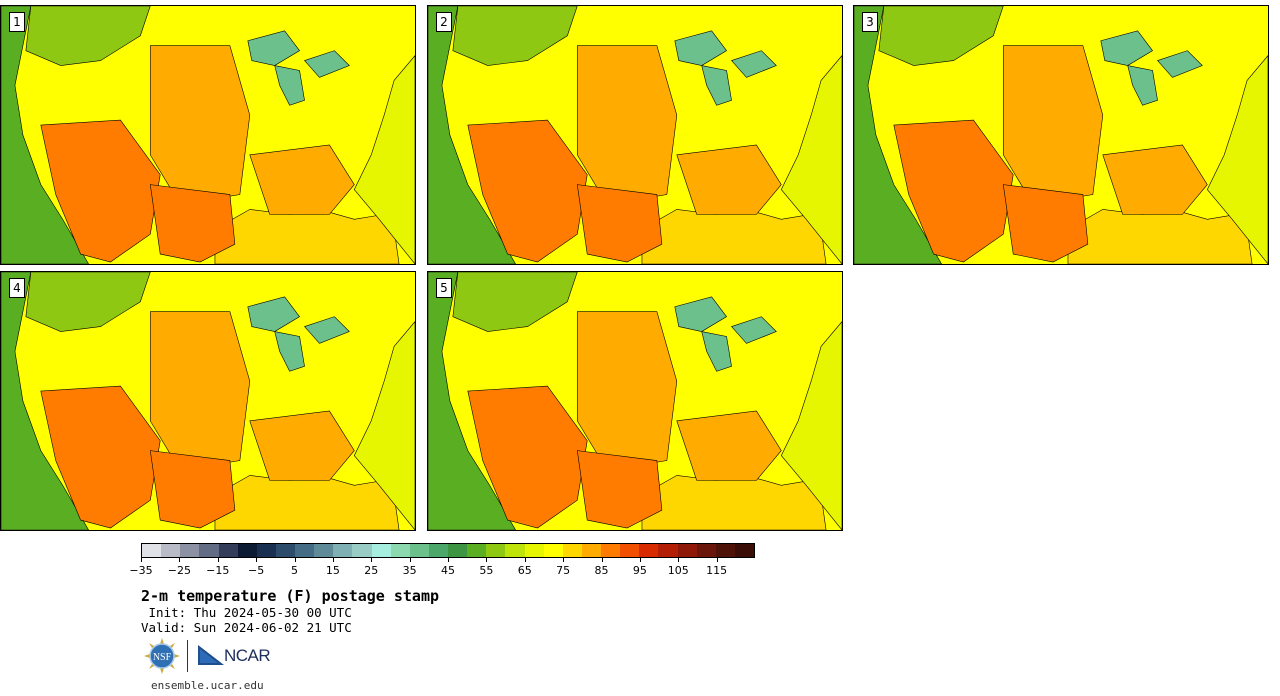 Image resolution: width=1280 pixels, height=696 pixels. Describe the element at coordinates (678, 570) in the screenshot. I see `colorbar-tick-label: 105` at that location.